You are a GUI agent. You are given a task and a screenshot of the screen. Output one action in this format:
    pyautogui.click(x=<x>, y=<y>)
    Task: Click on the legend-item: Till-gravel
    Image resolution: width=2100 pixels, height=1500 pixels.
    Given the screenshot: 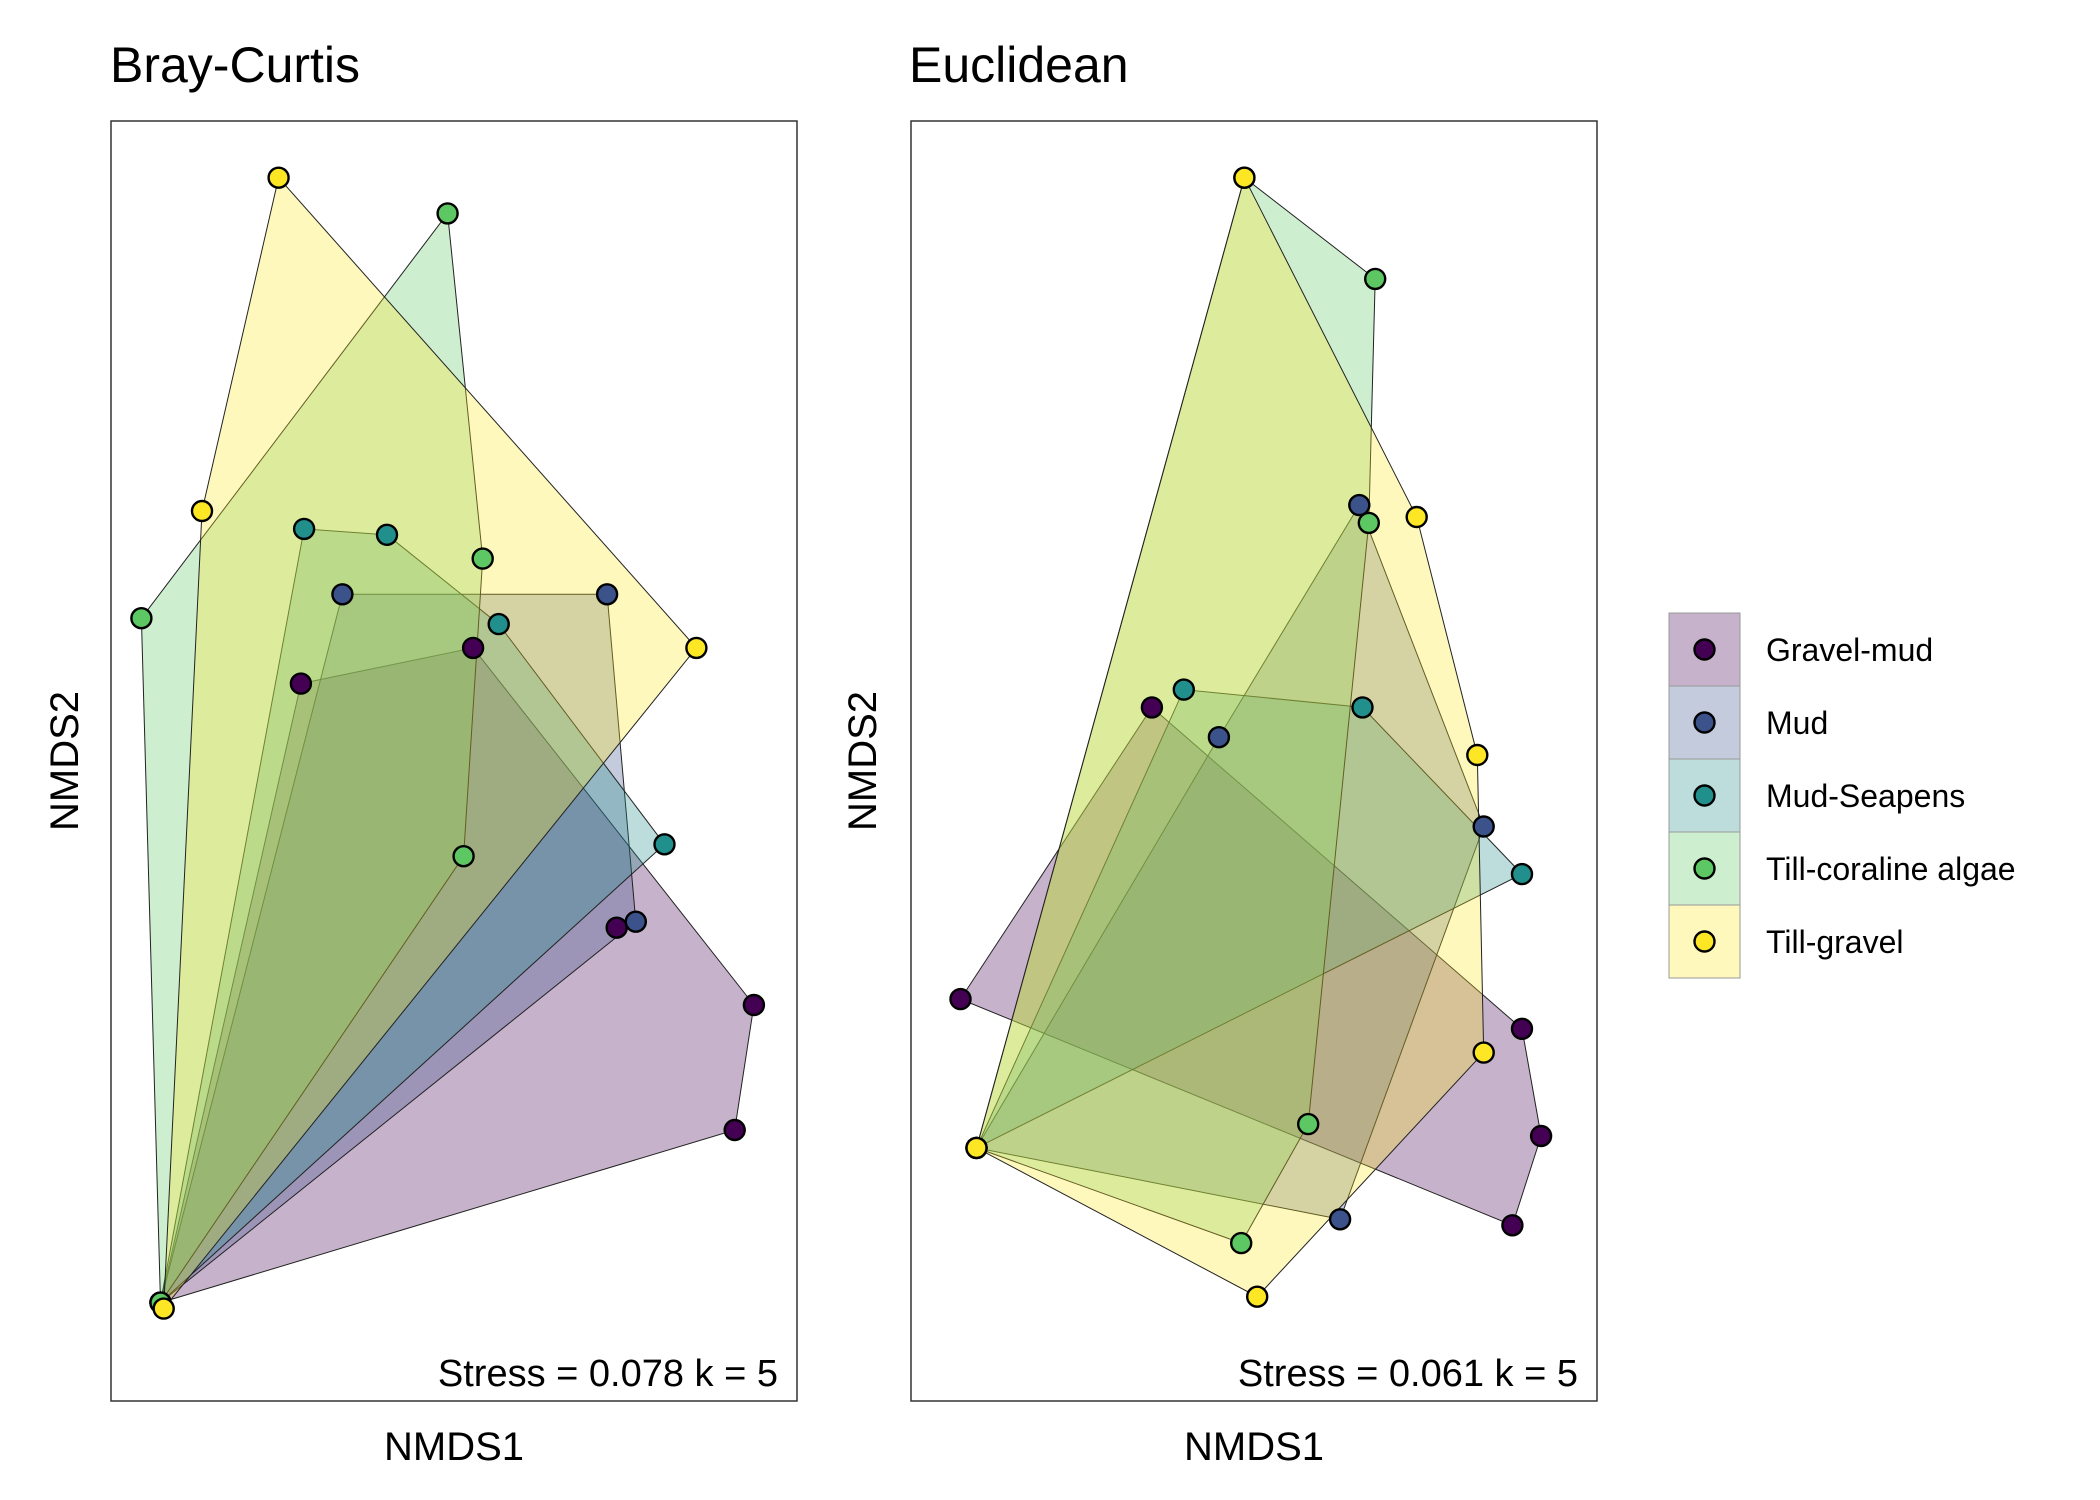 What is the action you would take?
    pyautogui.click(x=1786, y=941)
    